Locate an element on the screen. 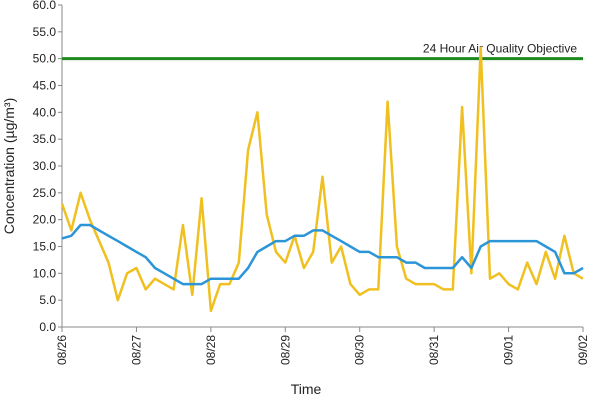 The image size is (600, 405). x-tick-label: 08/31 is located at coordinates (434, 350).